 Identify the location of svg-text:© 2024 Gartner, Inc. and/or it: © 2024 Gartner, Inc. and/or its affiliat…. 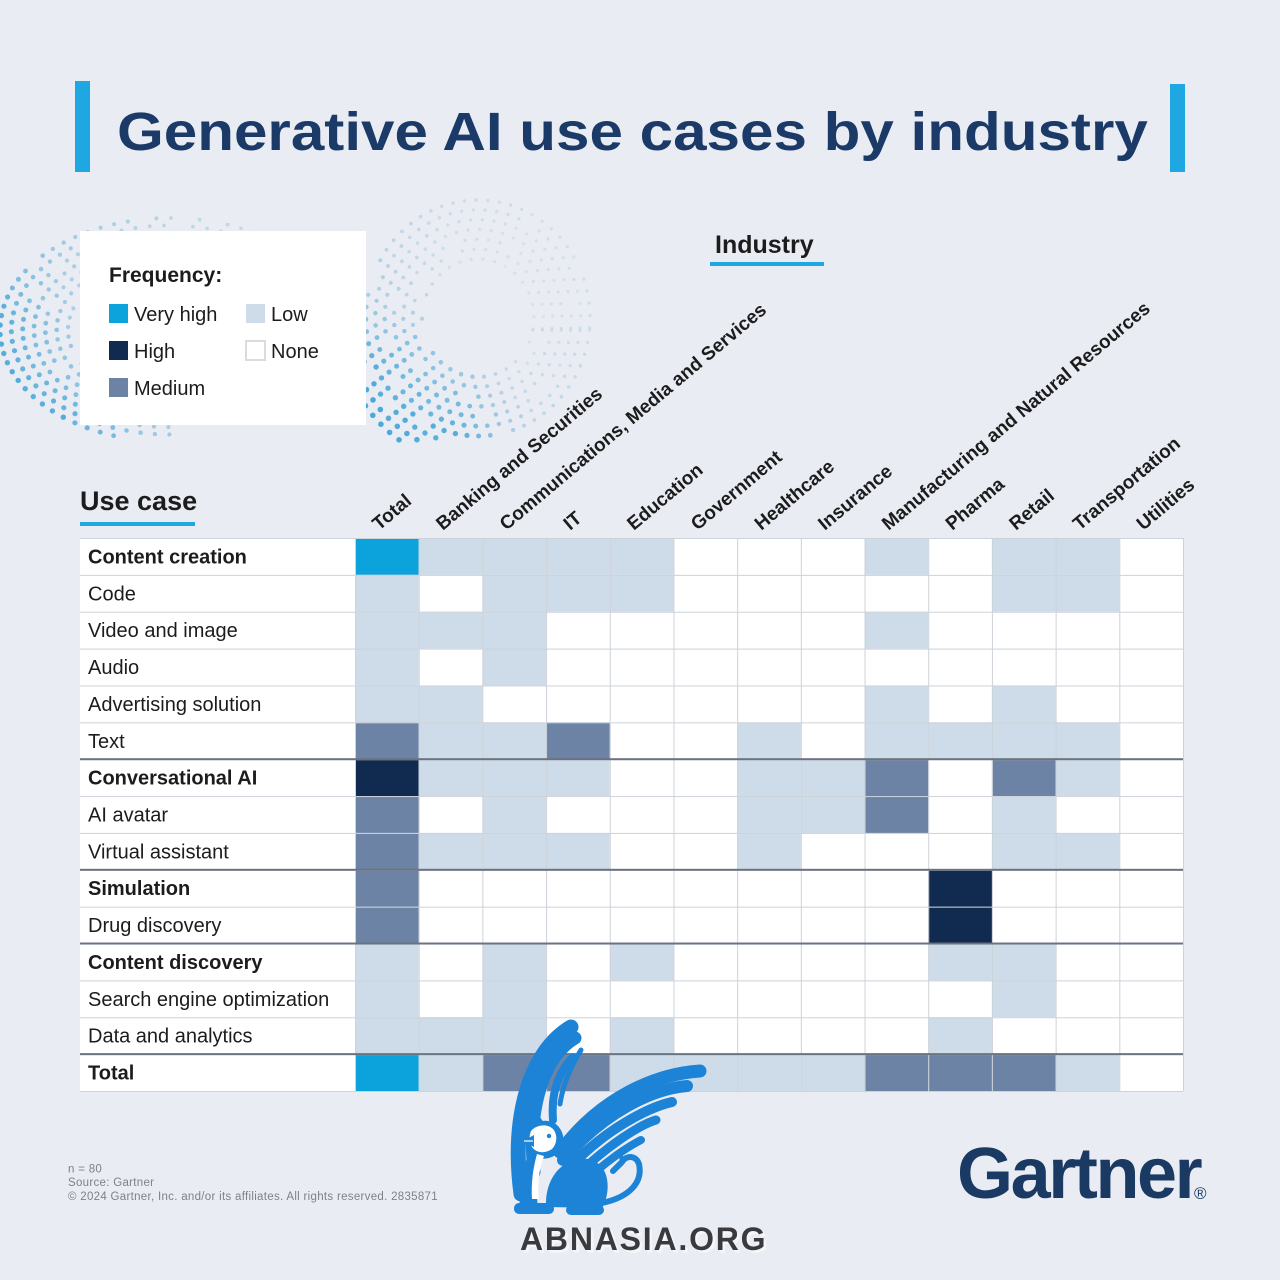
(253, 1197).